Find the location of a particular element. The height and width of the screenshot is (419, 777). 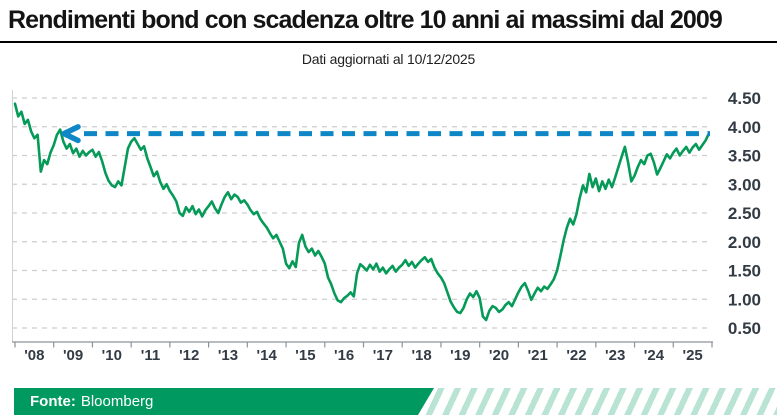

x-axis-tick-label: '11 is located at coordinates (150, 355).